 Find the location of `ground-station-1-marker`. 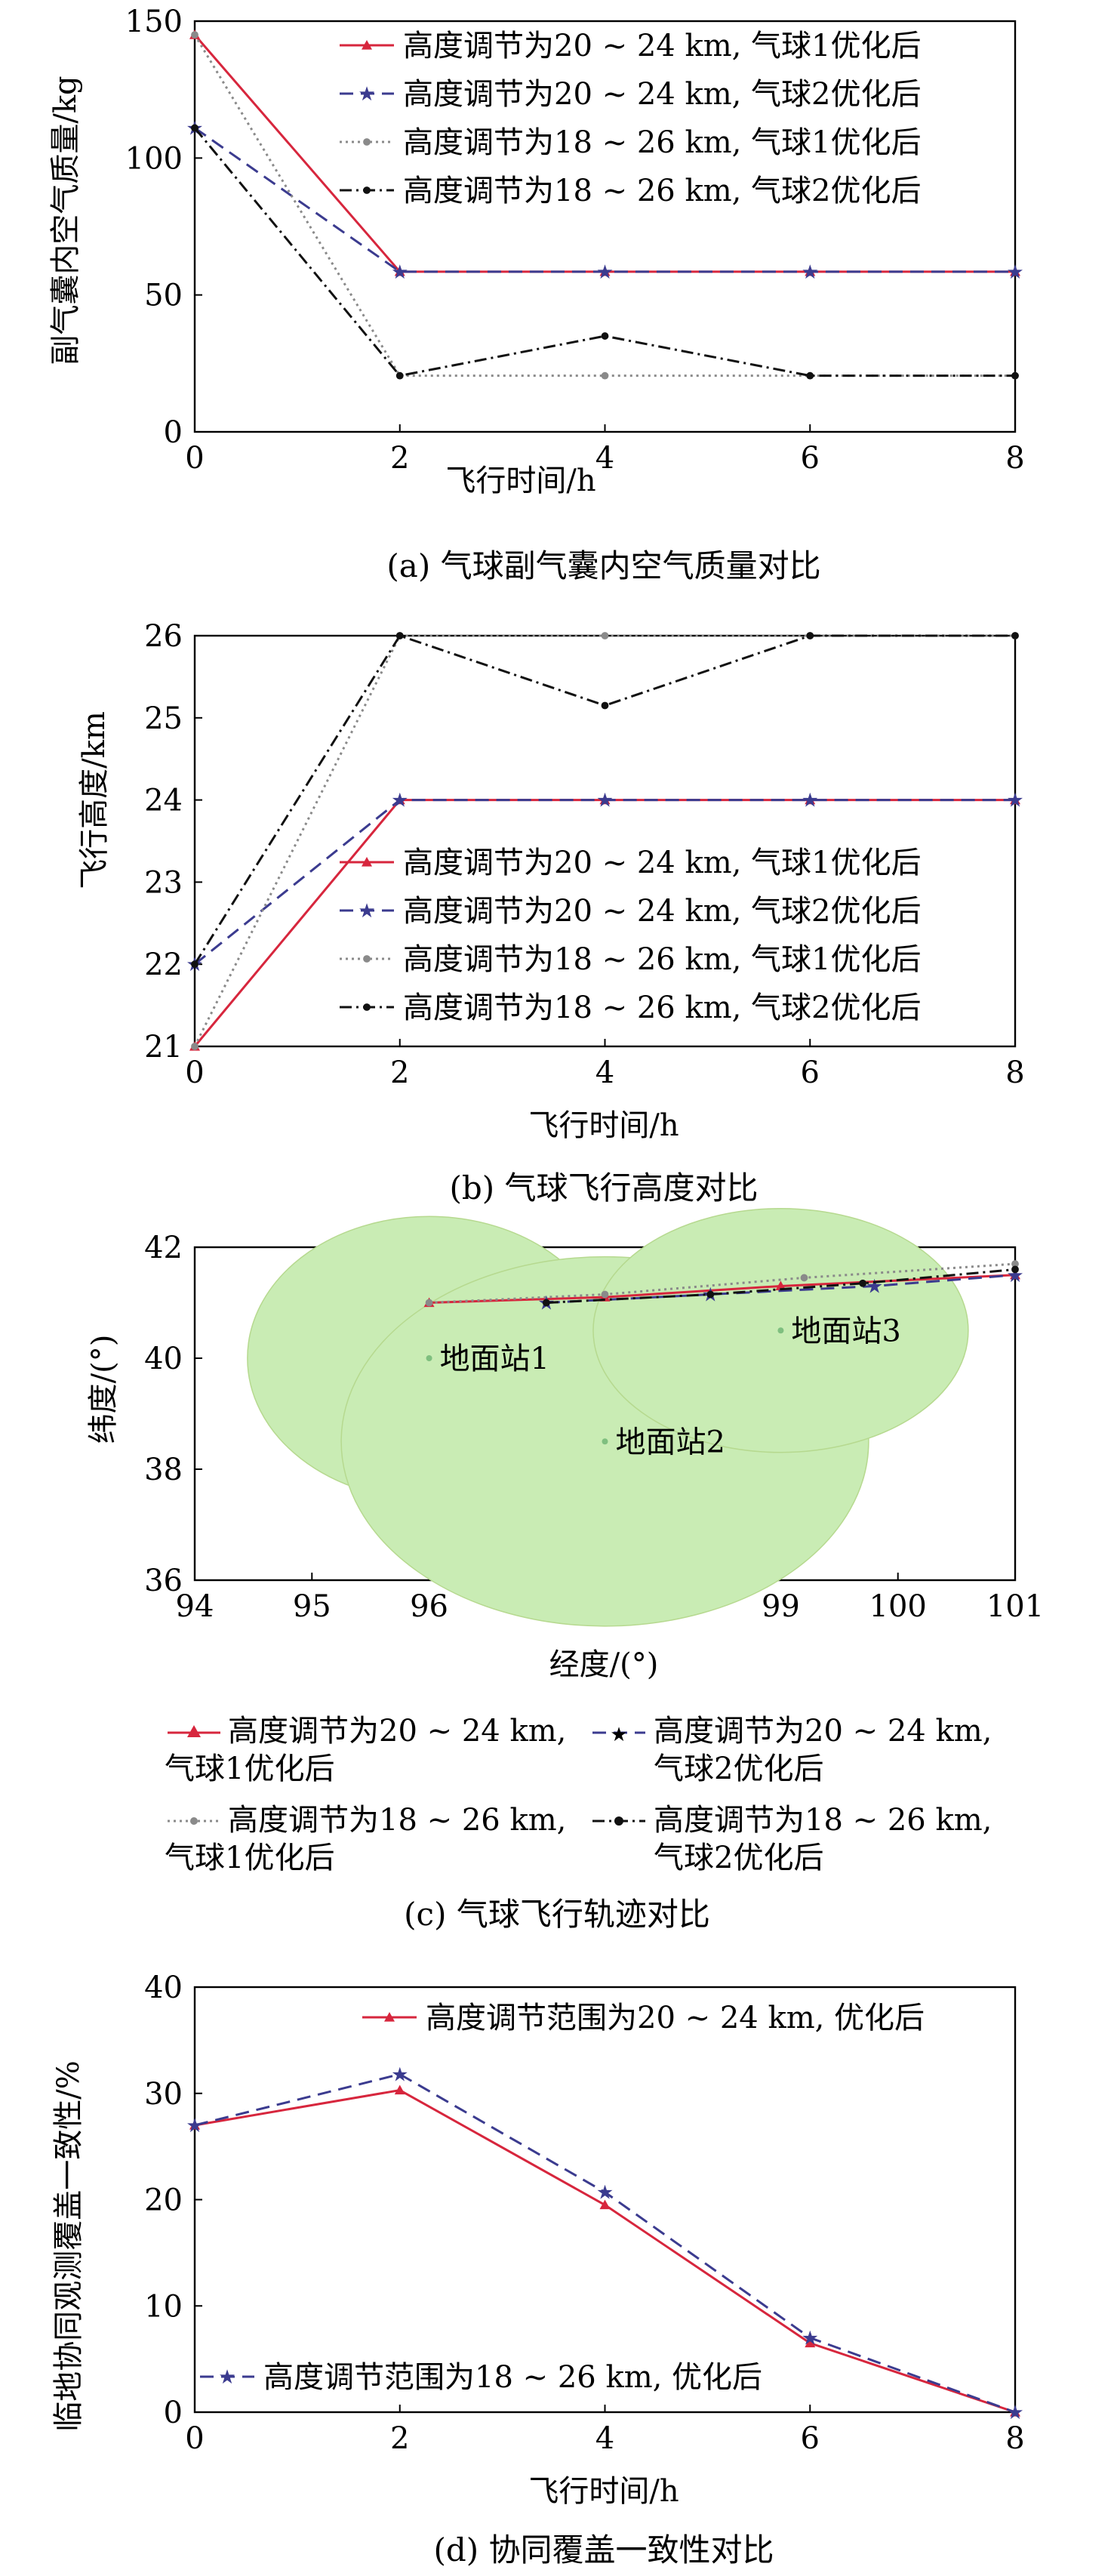

ground-station-1-marker is located at coordinates (429, 1358).